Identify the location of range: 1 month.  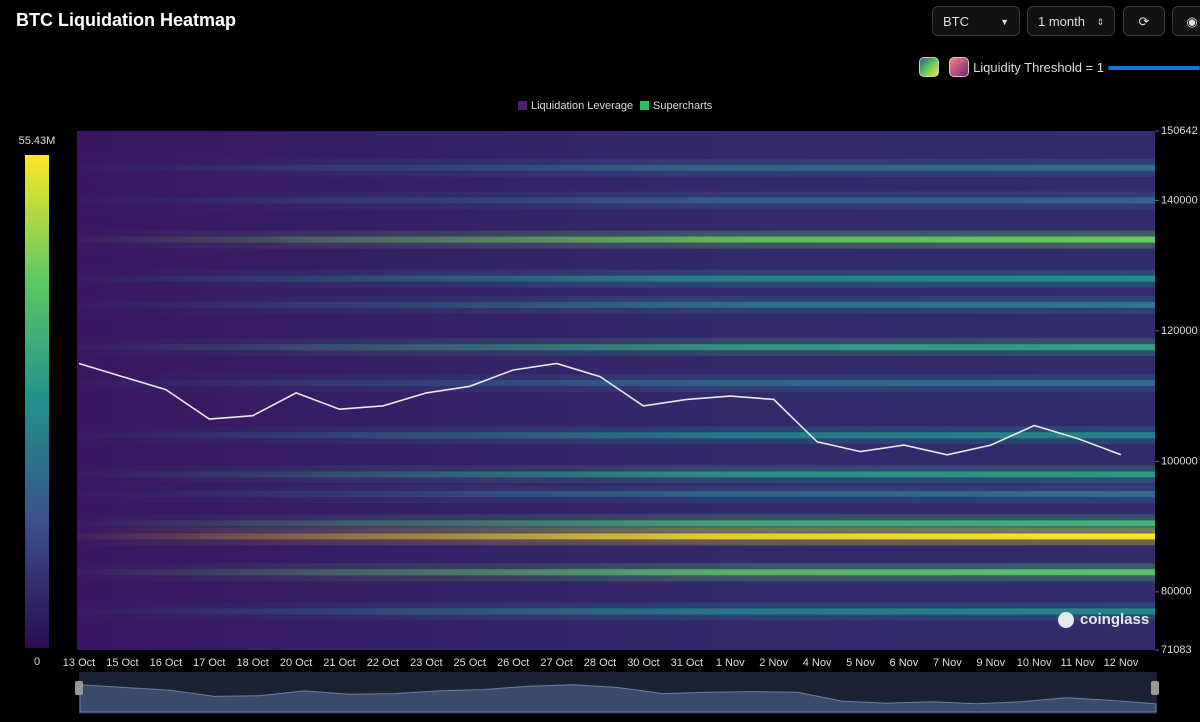
(1061, 21).